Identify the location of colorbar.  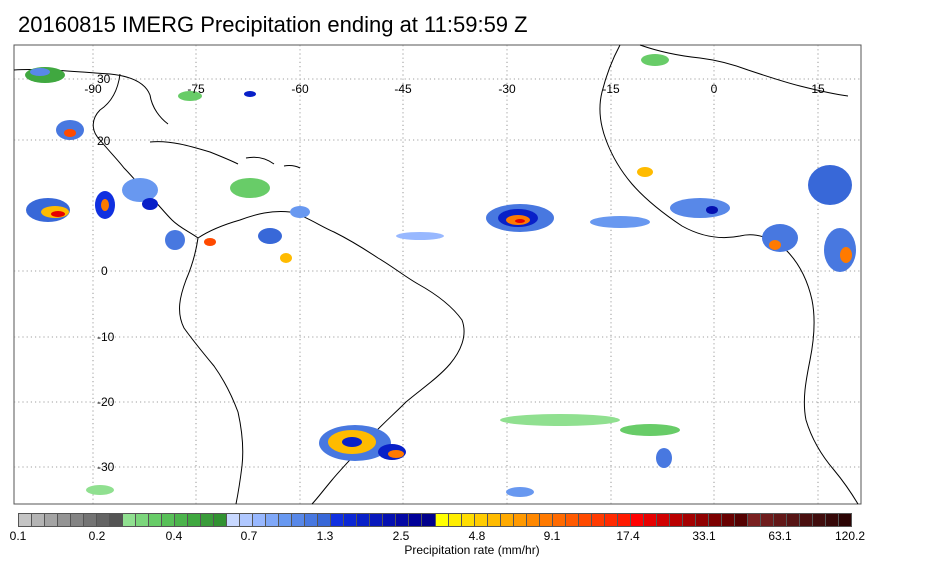
(435, 520).